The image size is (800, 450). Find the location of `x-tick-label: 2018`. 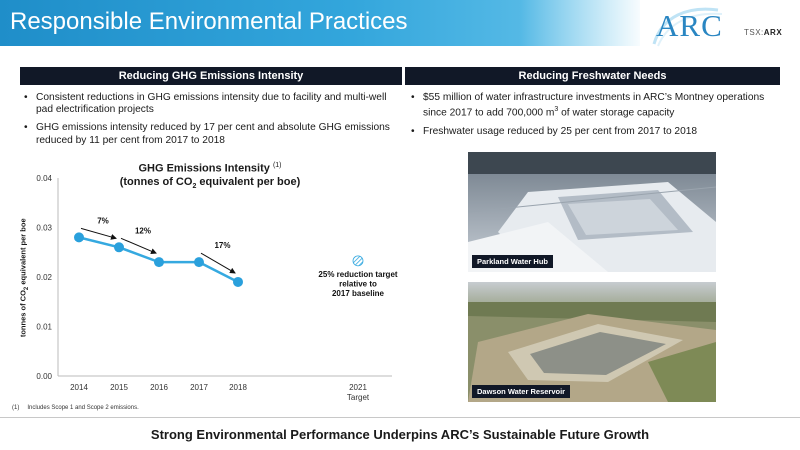

x-tick-label: 2018 is located at coordinates (238, 387).